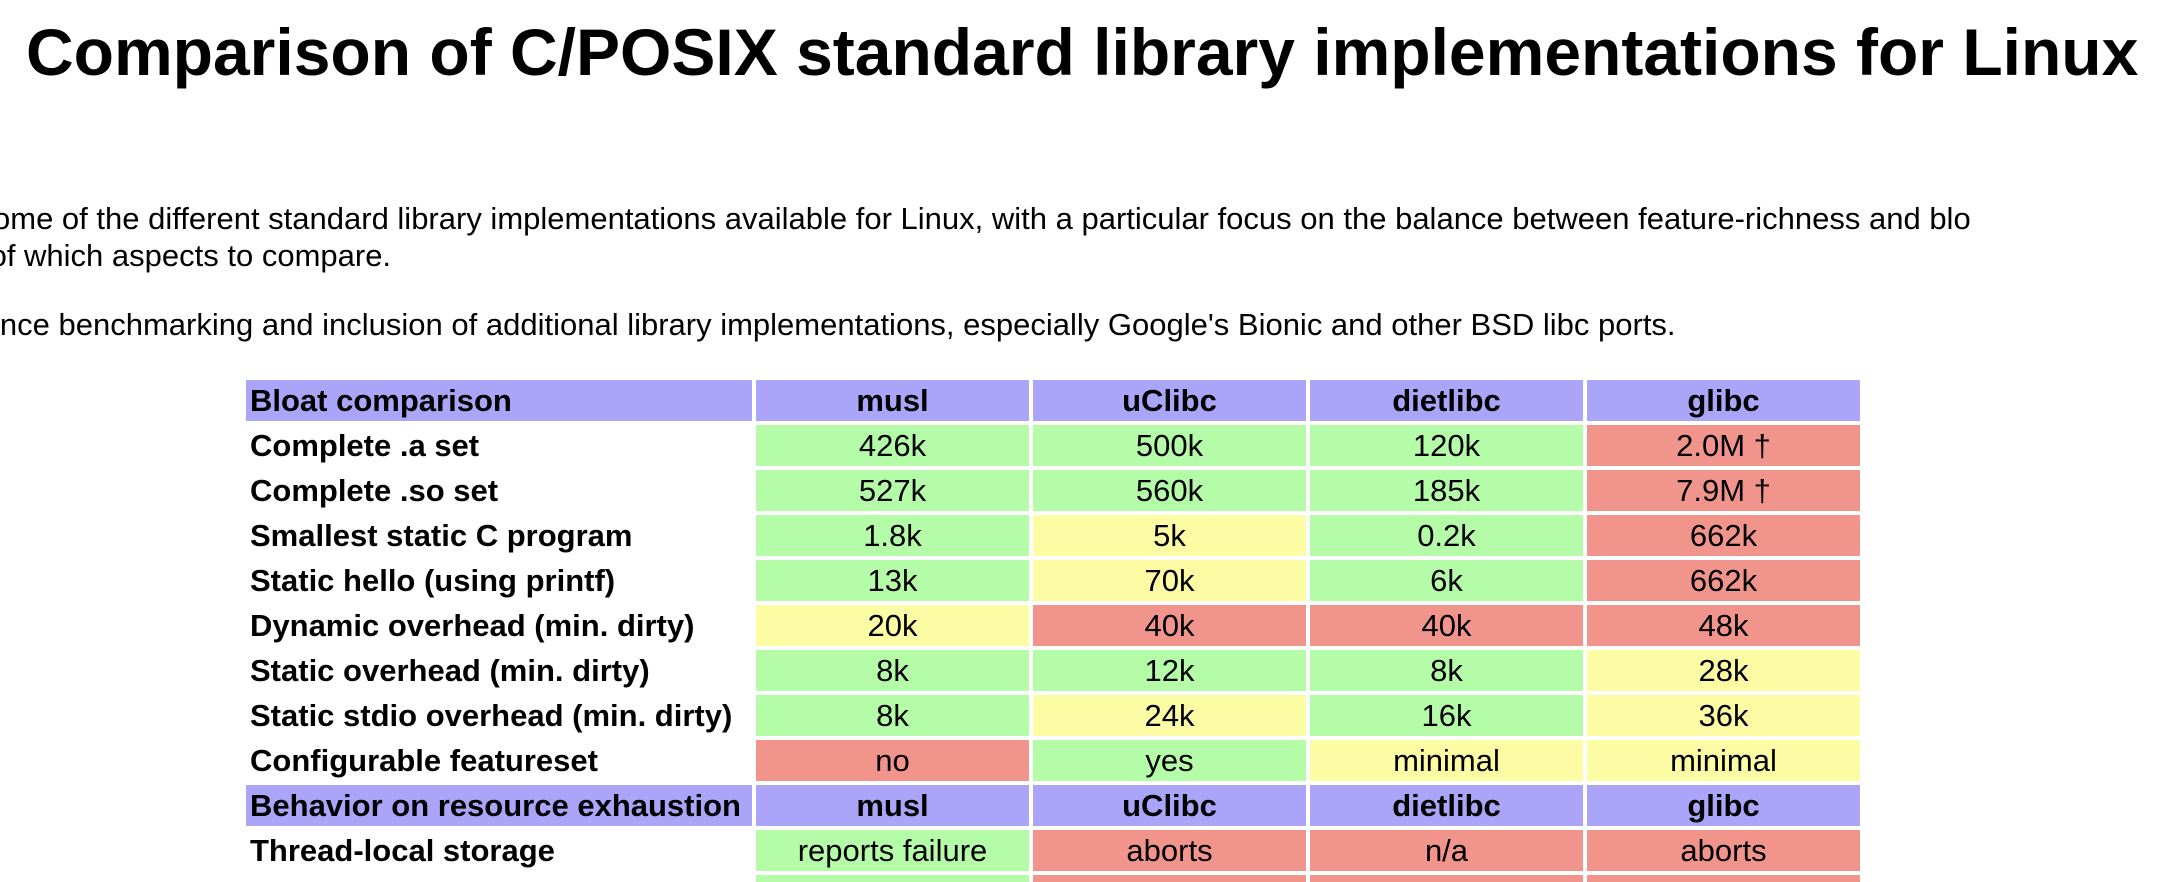 This screenshot has height=882, width=2178. I want to click on table-row: Complete .so set 527k 560k 185k 7.9M †, so click(1053, 490).